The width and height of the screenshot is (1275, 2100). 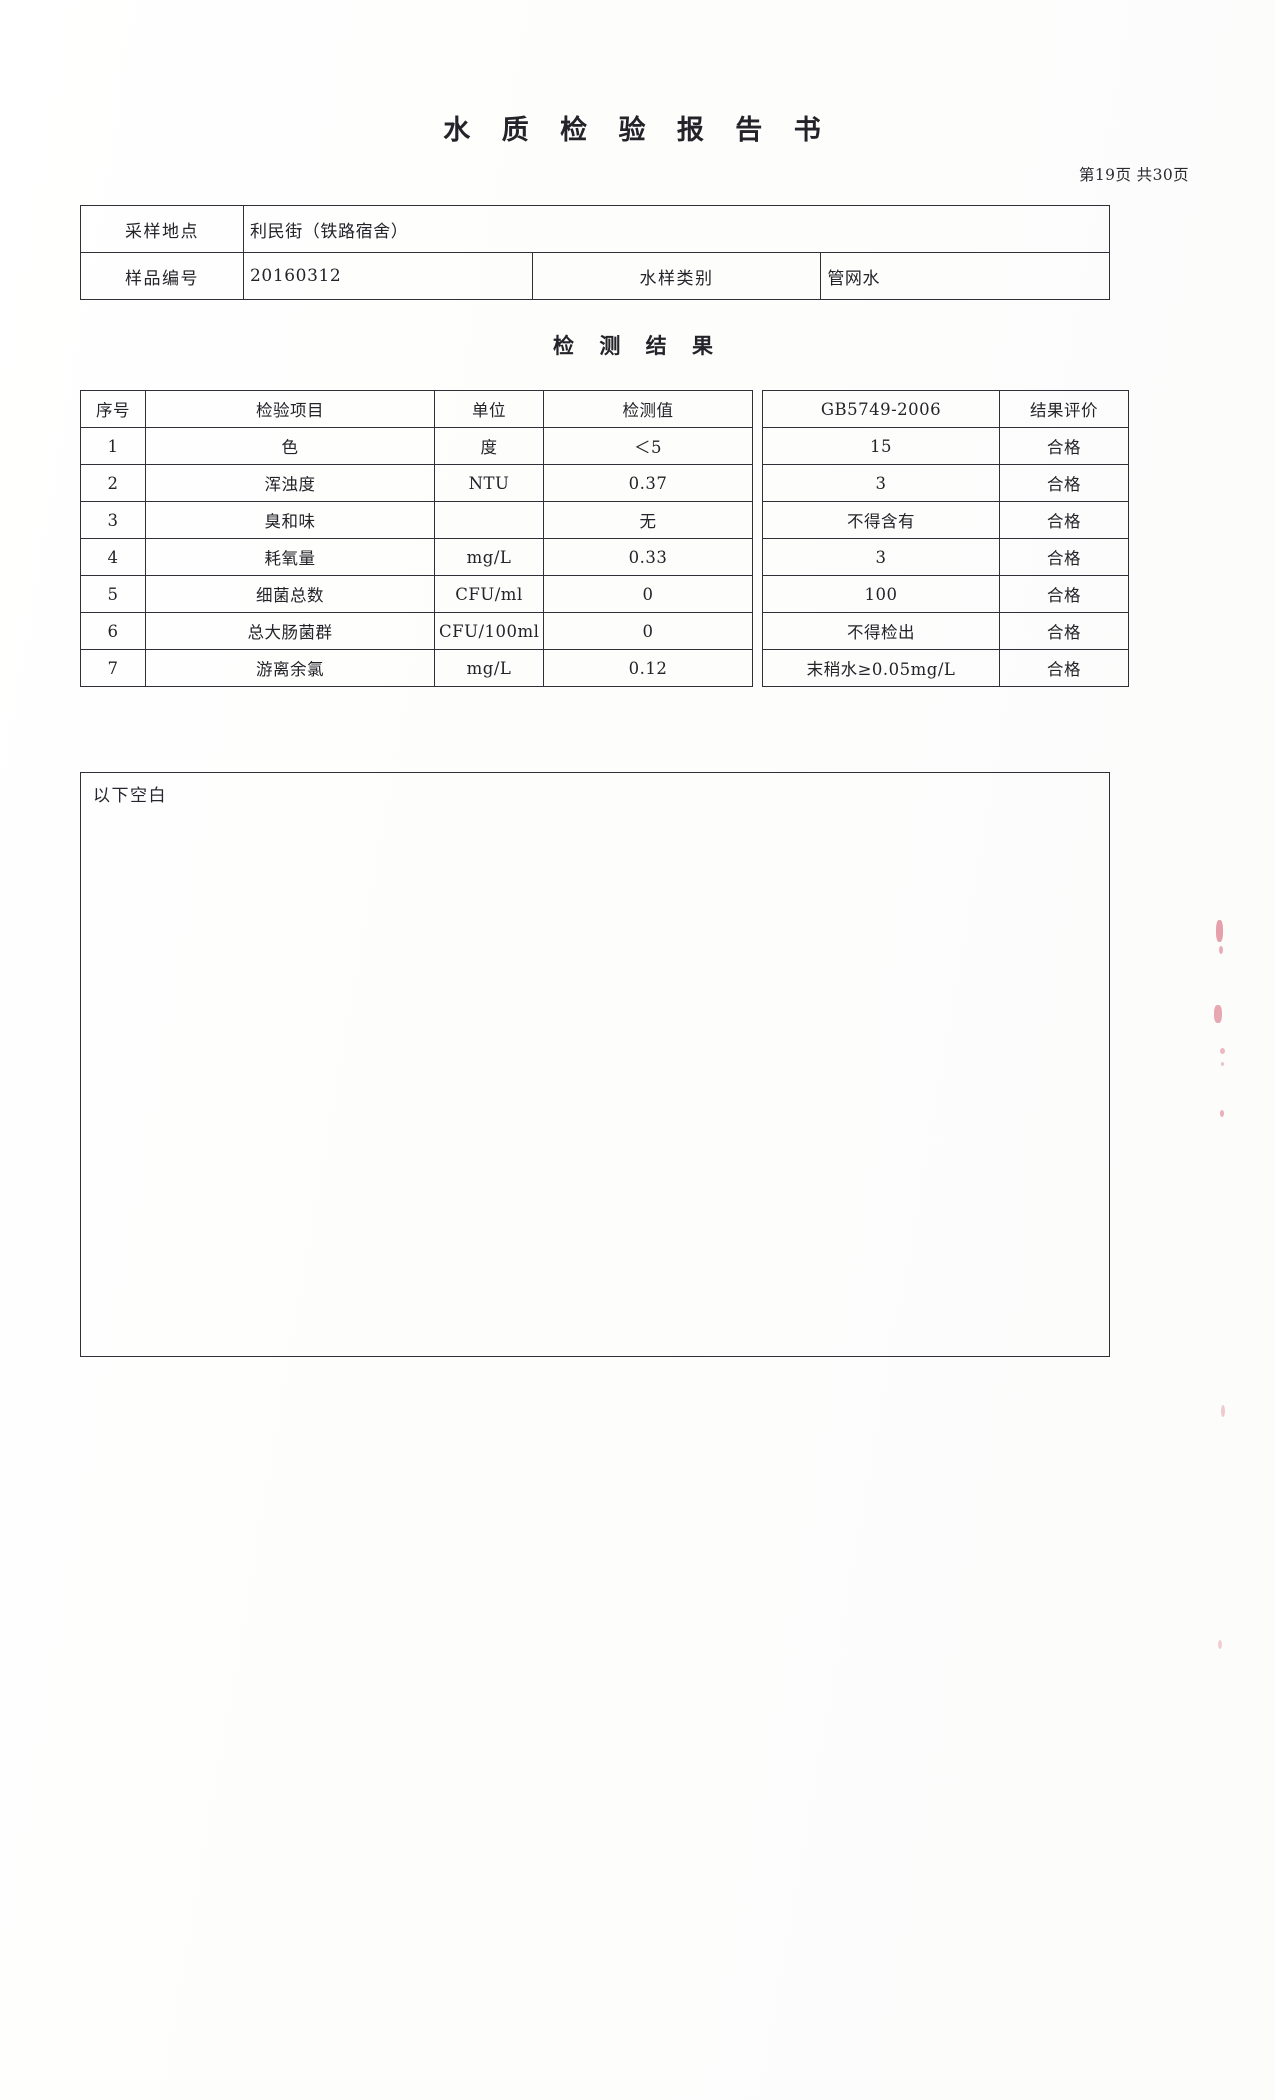 What do you see at coordinates (881, 409) in the screenshot?
I see `header-standard-gb5749: GB5749-2006` at bounding box center [881, 409].